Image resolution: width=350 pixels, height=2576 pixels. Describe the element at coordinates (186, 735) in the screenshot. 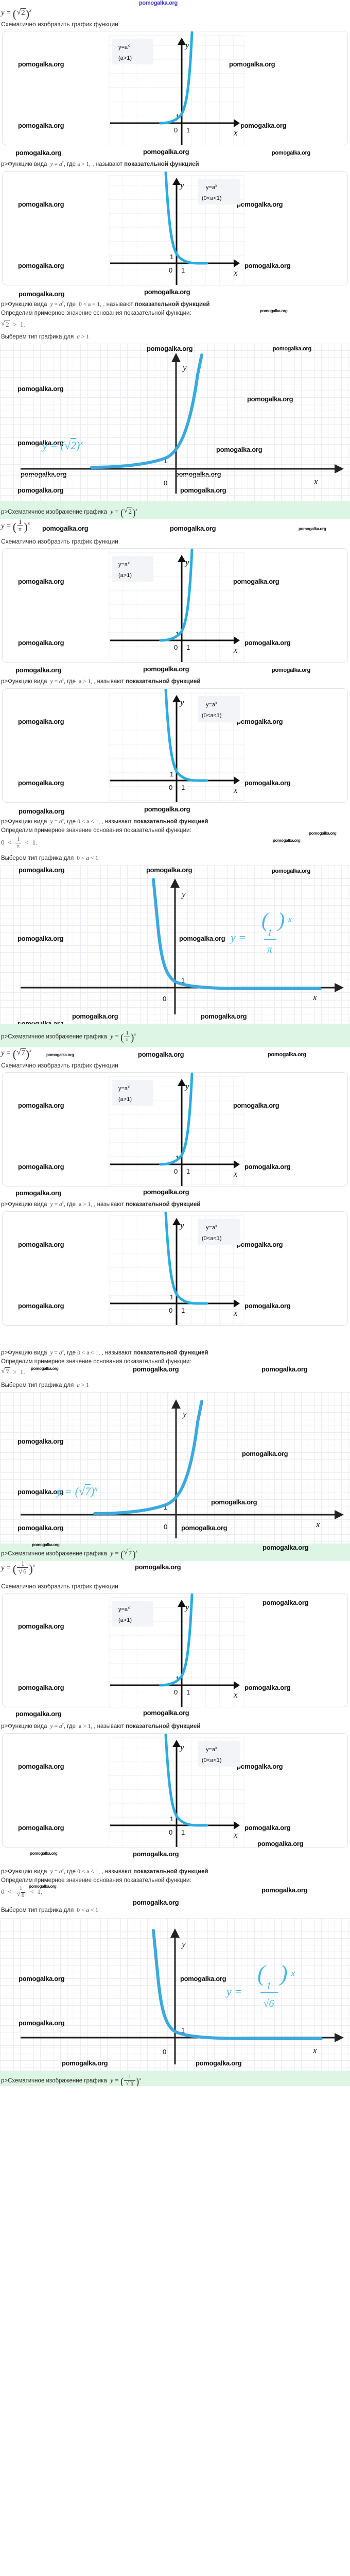

I see `curve-decreasing` at that location.